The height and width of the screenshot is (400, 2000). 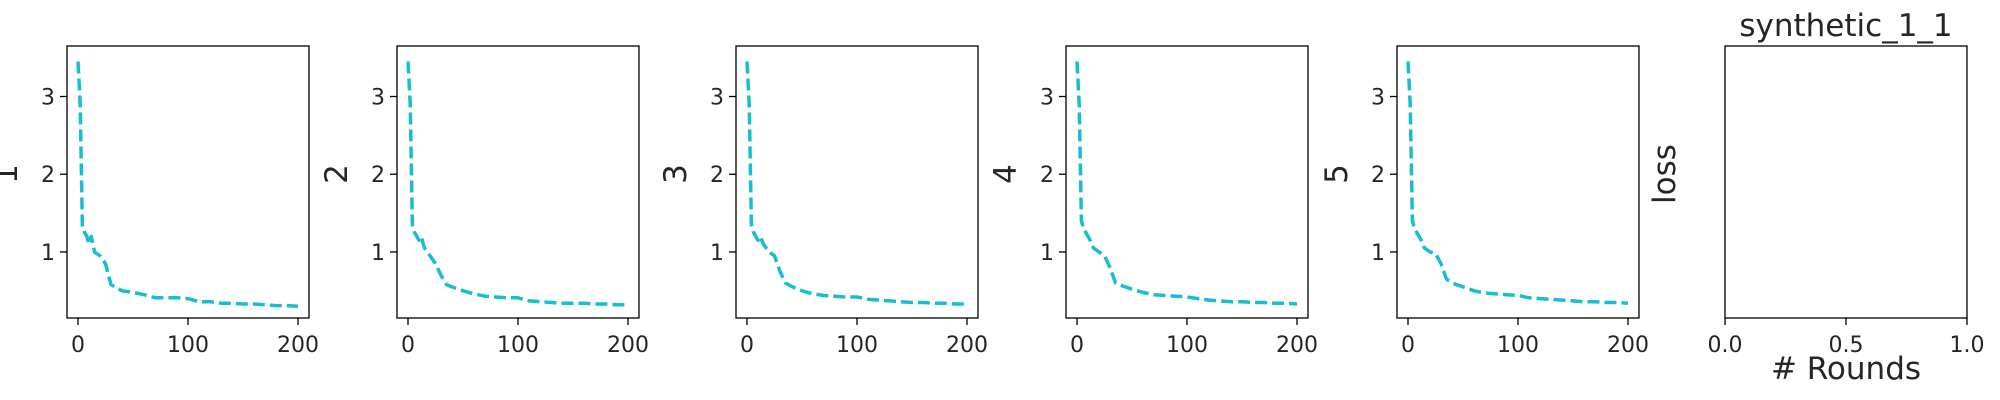 What do you see at coordinates (1846, 345) in the screenshot?
I see `x-tick-label: 0.5` at bounding box center [1846, 345].